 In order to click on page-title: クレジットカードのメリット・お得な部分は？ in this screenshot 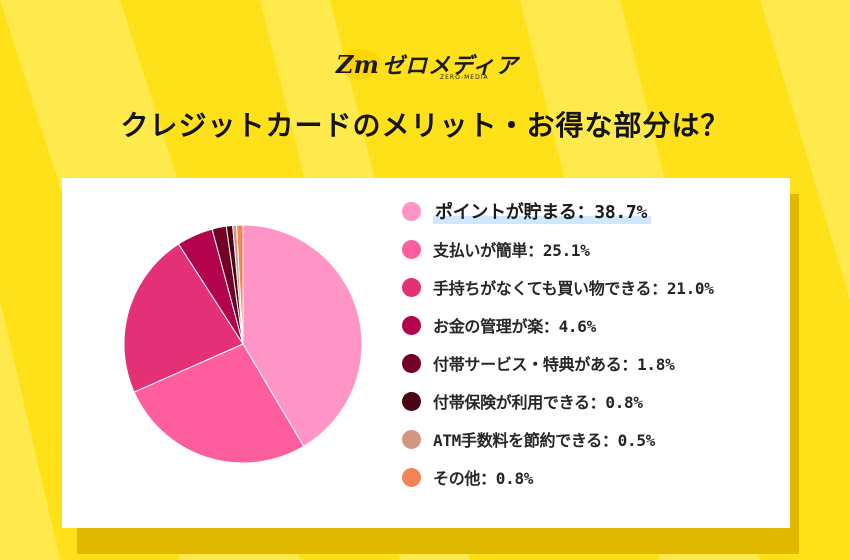, I will do `click(425, 125)`.